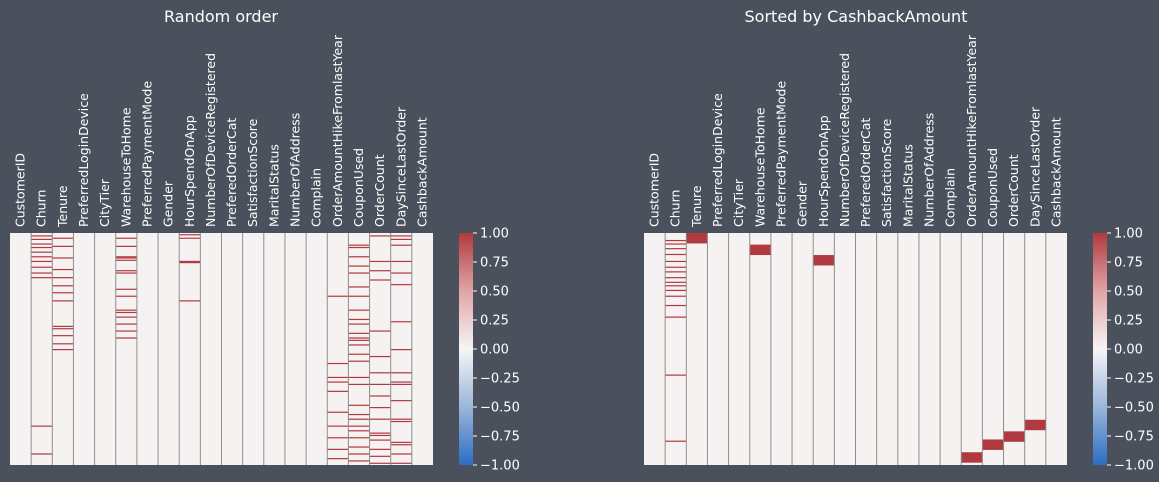 This screenshot has height=482, width=1159. Describe the element at coordinates (865, 172) in the screenshot. I see `column-label: PreferedOrderCat` at that location.